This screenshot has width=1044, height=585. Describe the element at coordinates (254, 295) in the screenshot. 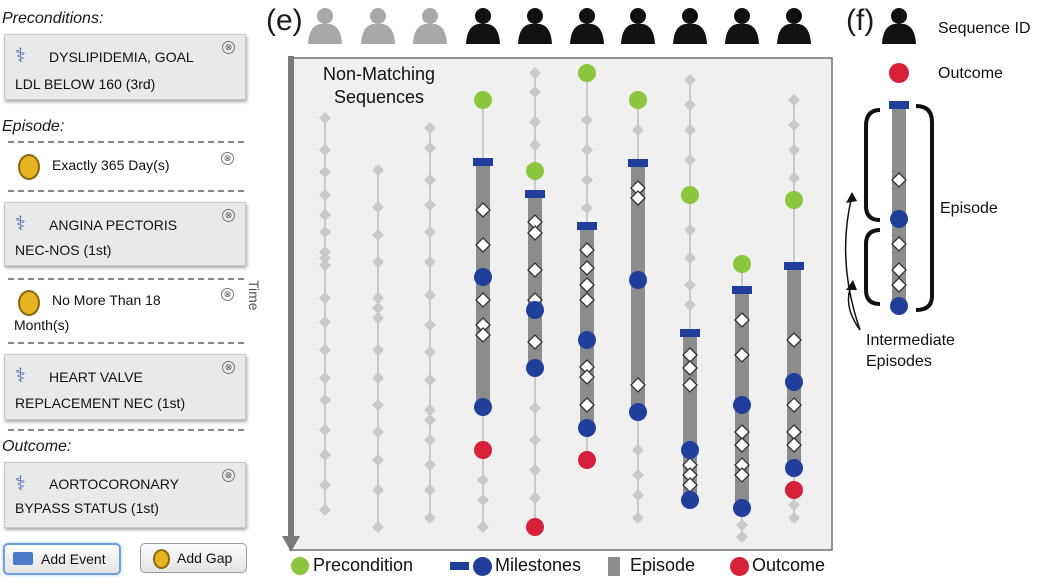

I see `time-axis-label: Time` at that location.